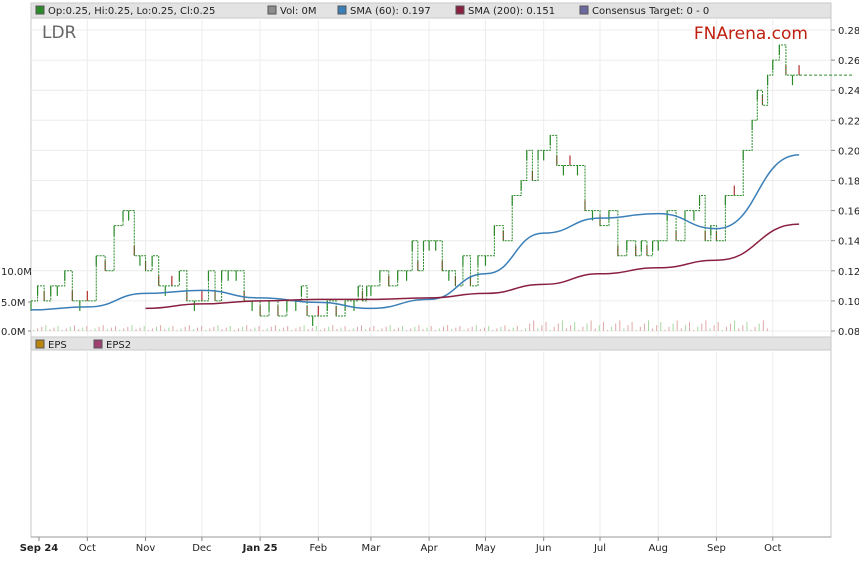 The width and height of the screenshot is (859, 570). What do you see at coordinates (848, 302) in the screenshot?
I see `y-tick-label-9: 0.10` at bounding box center [848, 302].